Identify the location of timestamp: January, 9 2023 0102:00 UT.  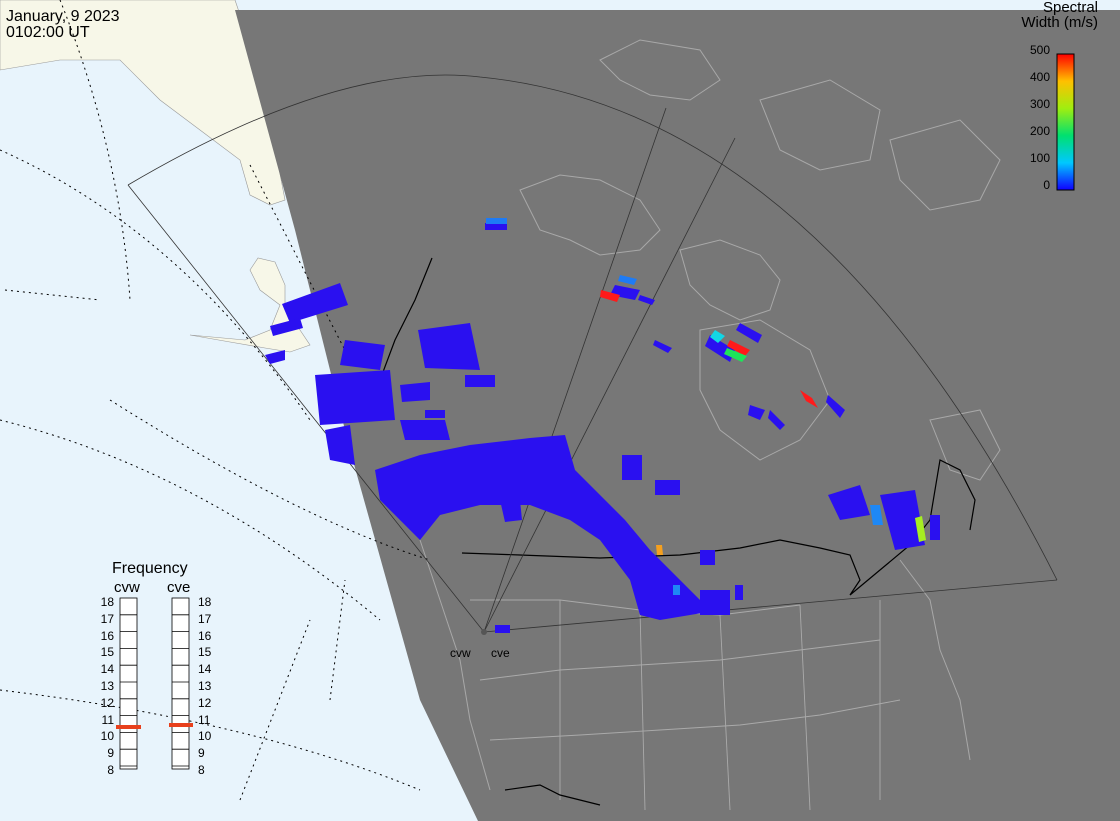
(63, 25).